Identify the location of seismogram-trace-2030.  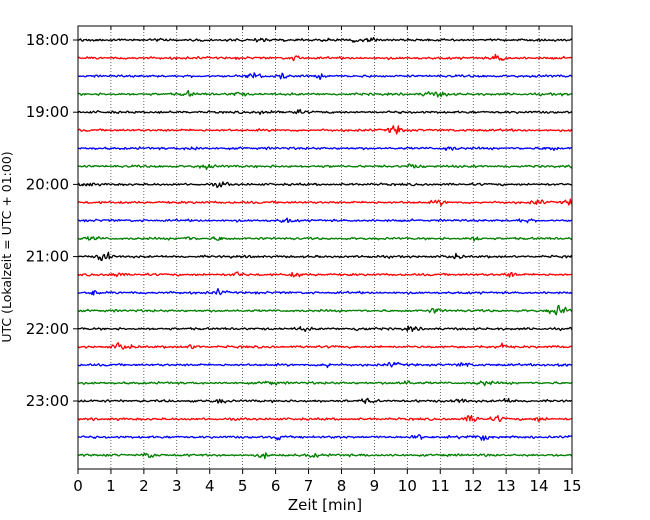
(325, 220).